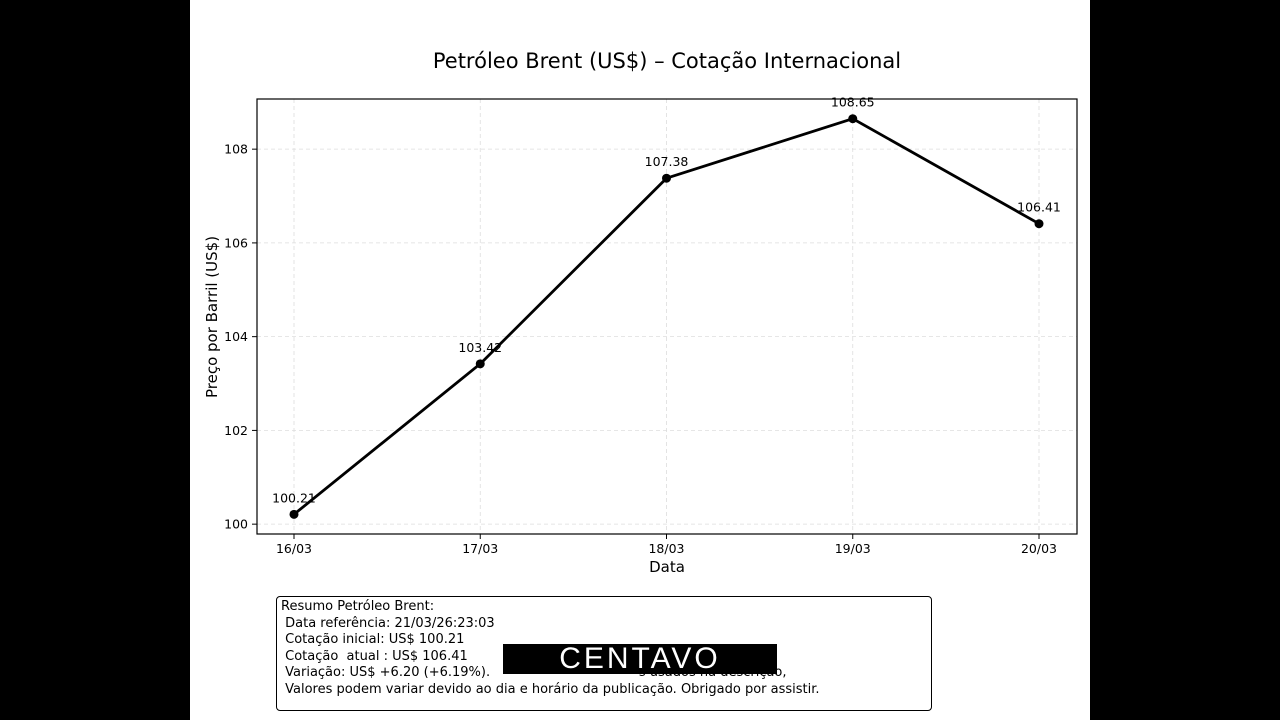 This screenshot has height=720, width=1280. Describe the element at coordinates (236, 524) in the screenshot. I see `y-tick-label: 100` at that location.